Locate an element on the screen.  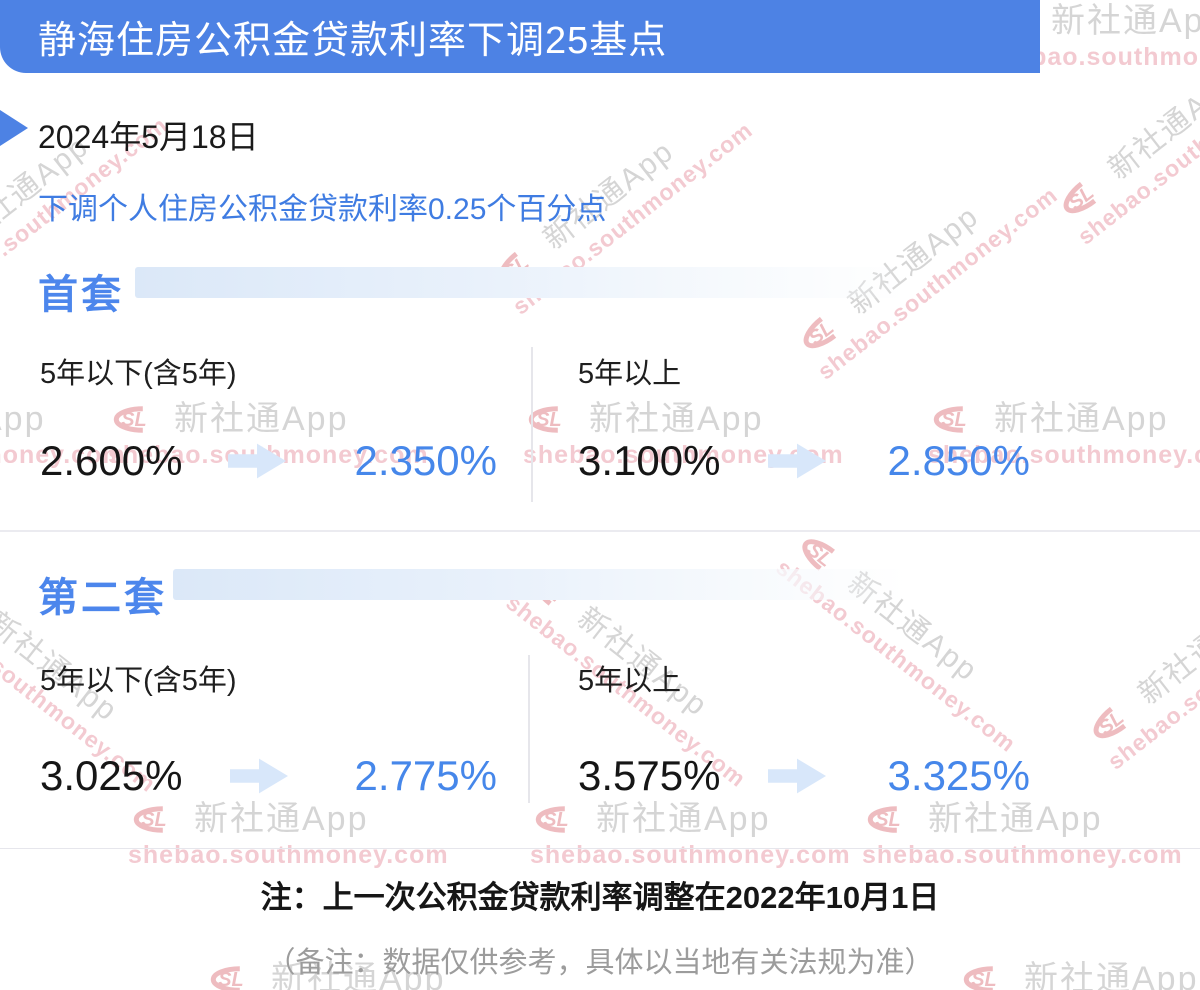
section-title-second-home: 第二套 is located at coordinates (102, 598).